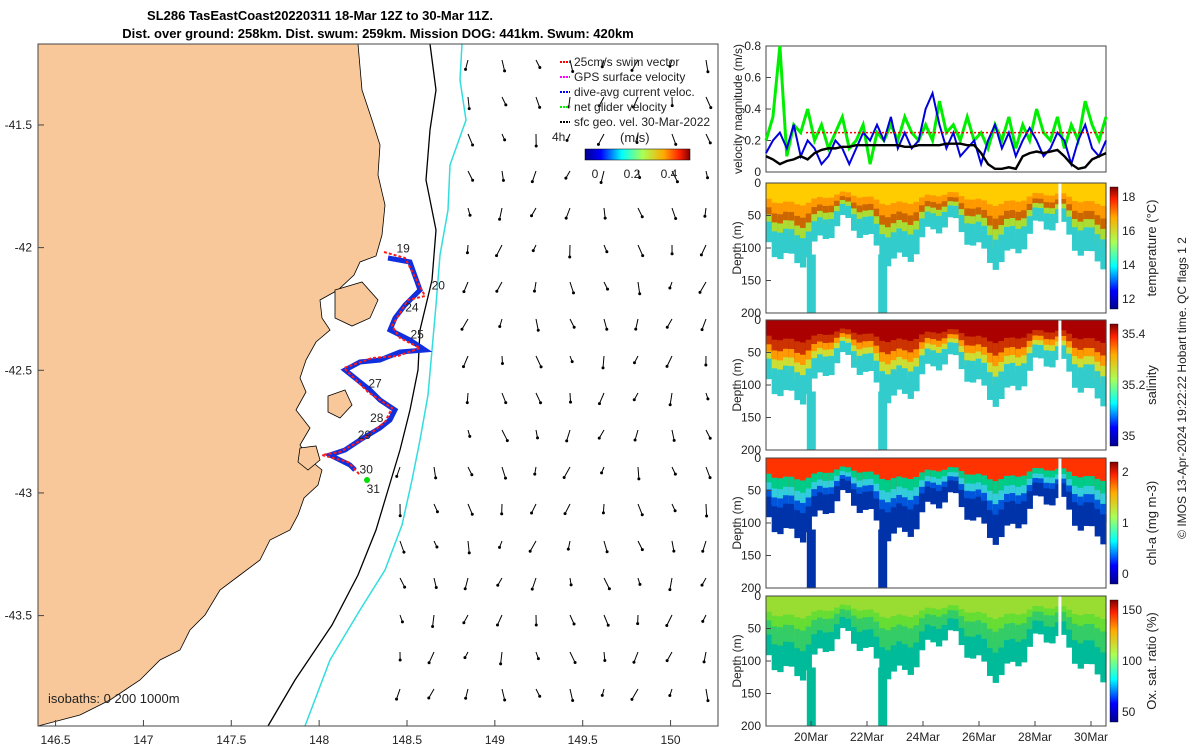  Describe the element at coordinates (751, 281) in the screenshot. I see `depth-tick: 150` at that location.